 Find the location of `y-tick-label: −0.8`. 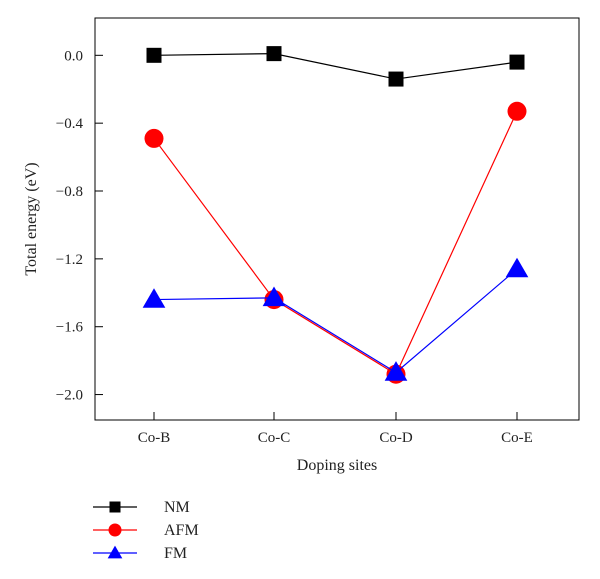

y-tick-label: −0.8 is located at coordinates (69, 192).